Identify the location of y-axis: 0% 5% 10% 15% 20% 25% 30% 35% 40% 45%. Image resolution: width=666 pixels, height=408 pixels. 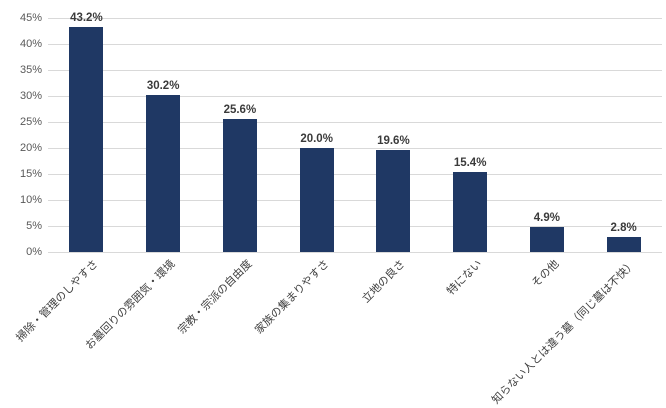
(22, 130).